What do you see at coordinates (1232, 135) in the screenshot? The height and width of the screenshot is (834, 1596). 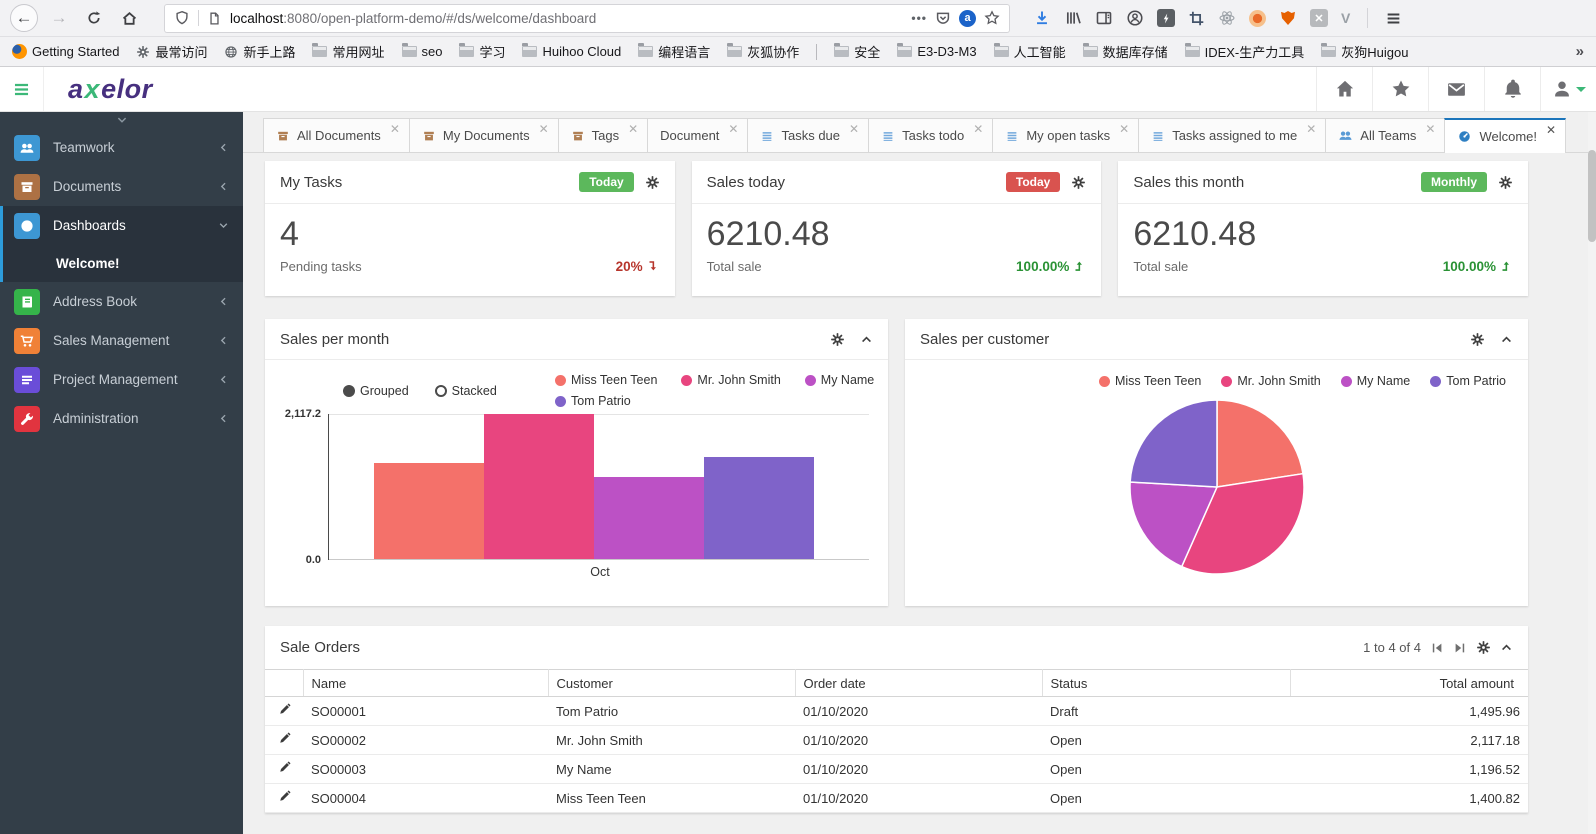 I see `tab-tasks-assigned-to-me: Tasks assigned to me ✕` at bounding box center [1232, 135].